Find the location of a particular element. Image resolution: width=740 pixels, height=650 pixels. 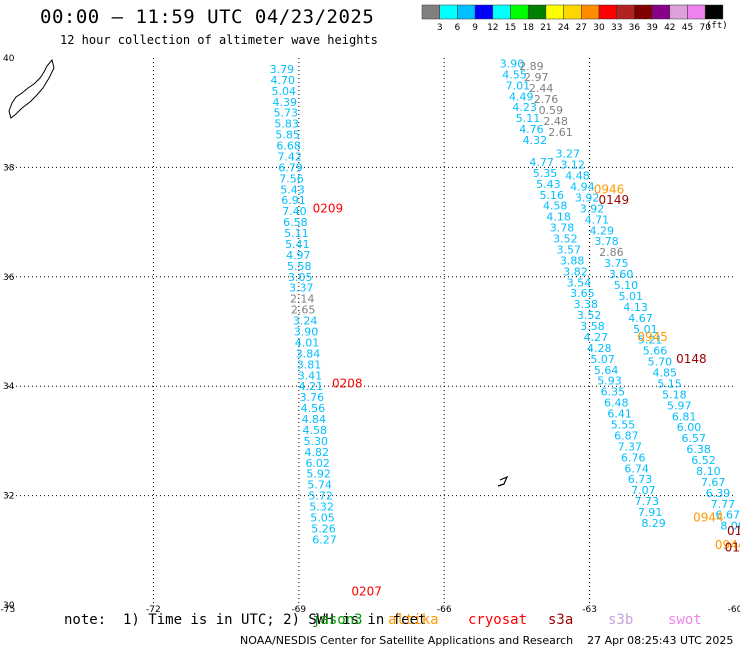

wave-height-value: 8.29 is located at coordinates (653, 523).